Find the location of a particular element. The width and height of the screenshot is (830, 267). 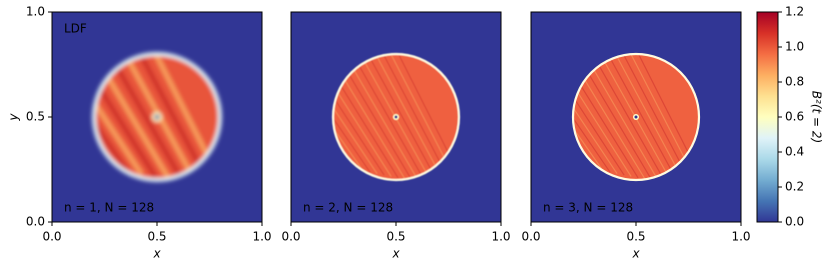

colorbar-tick-label: 0.0 is located at coordinates (794, 222).